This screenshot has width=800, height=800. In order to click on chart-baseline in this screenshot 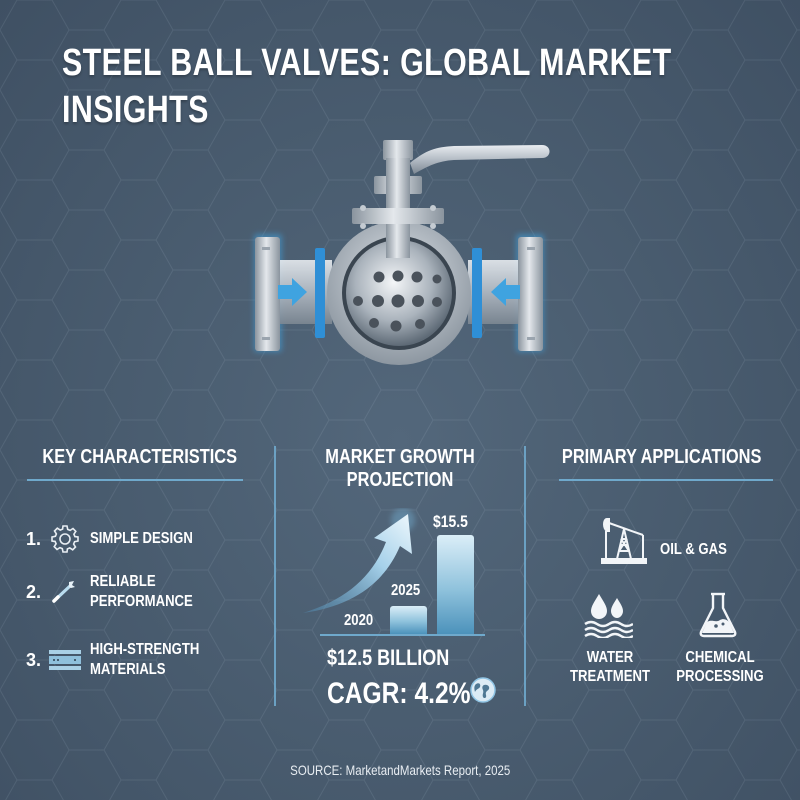, I will do `click(402, 635)`.